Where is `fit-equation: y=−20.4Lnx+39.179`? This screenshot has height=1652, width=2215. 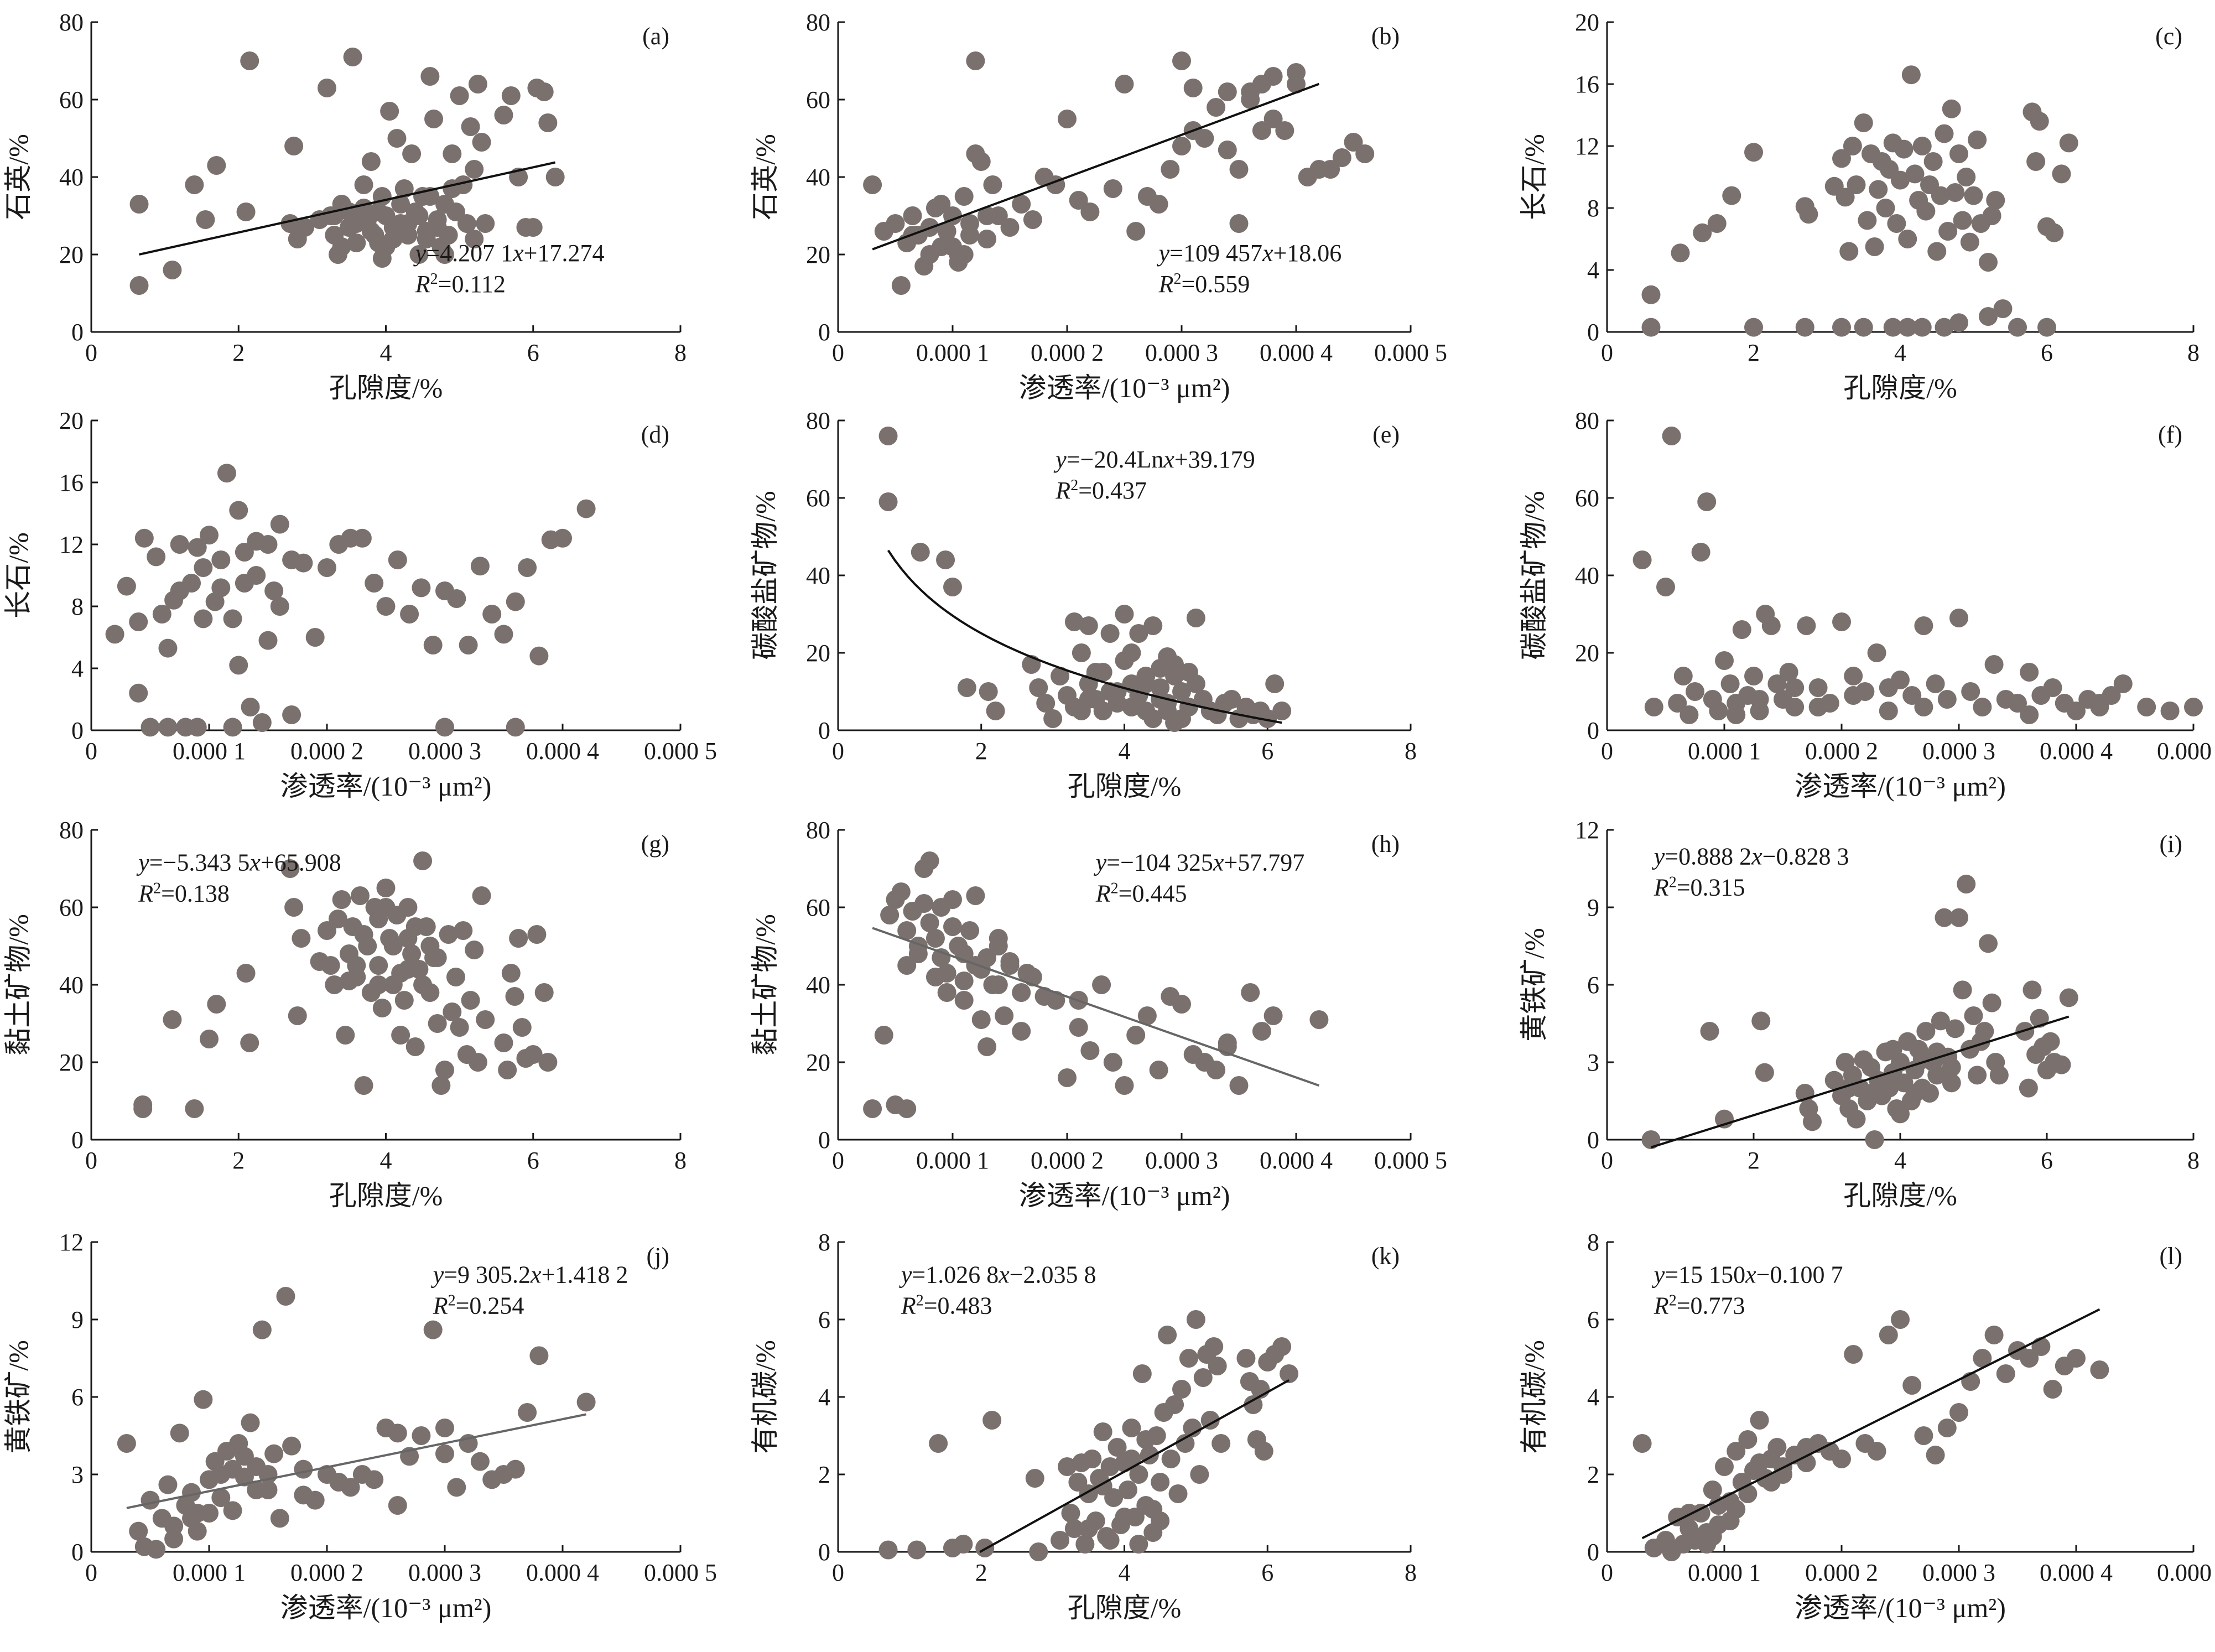
fit-equation: y=−20.4Lnx+39.179 is located at coordinates (1154, 459).